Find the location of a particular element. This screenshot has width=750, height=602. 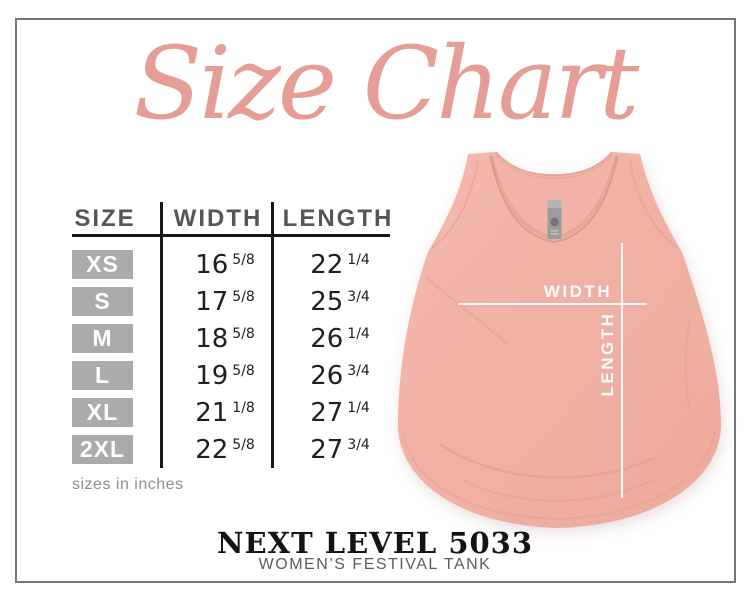

column-header-width: WIDTH is located at coordinates (218, 218).